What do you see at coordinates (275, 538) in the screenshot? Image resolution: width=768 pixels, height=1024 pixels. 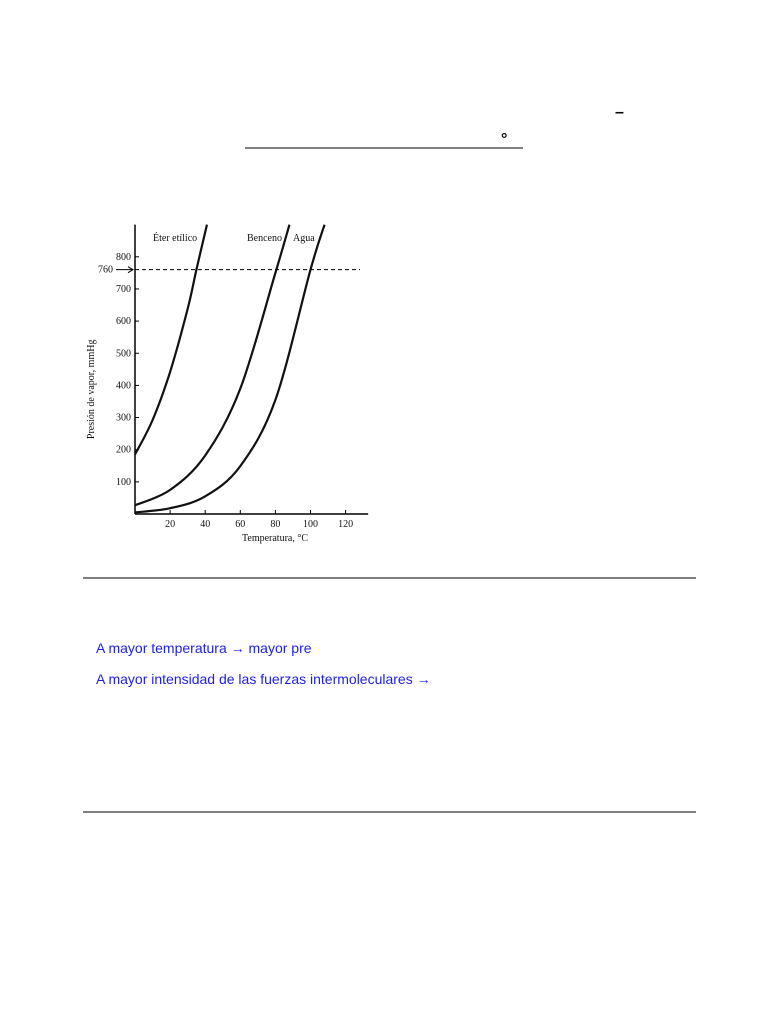 I see `x-axis-label: Temperatura, °C` at bounding box center [275, 538].